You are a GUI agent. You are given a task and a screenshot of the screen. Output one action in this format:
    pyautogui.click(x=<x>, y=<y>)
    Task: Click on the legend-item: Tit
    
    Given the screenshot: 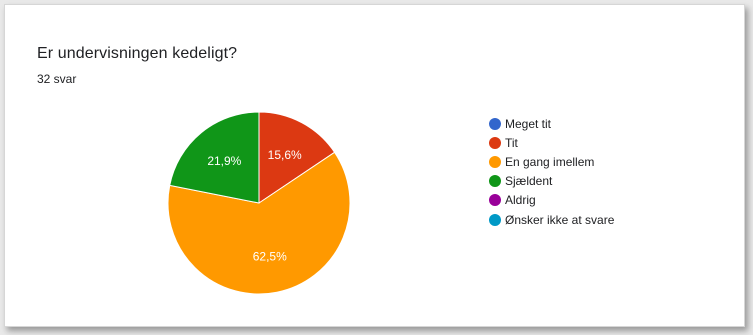 What is the action you would take?
    pyautogui.click(x=551, y=142)
    